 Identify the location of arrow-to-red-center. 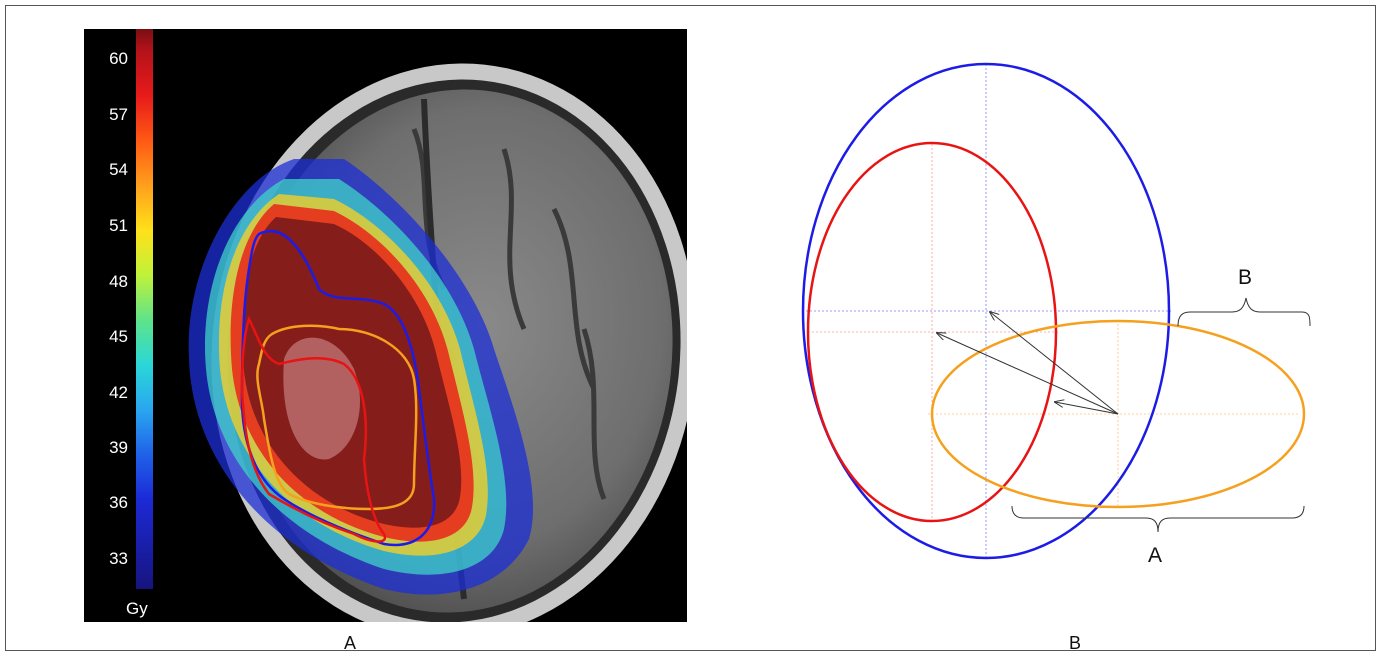
(1028, 374).